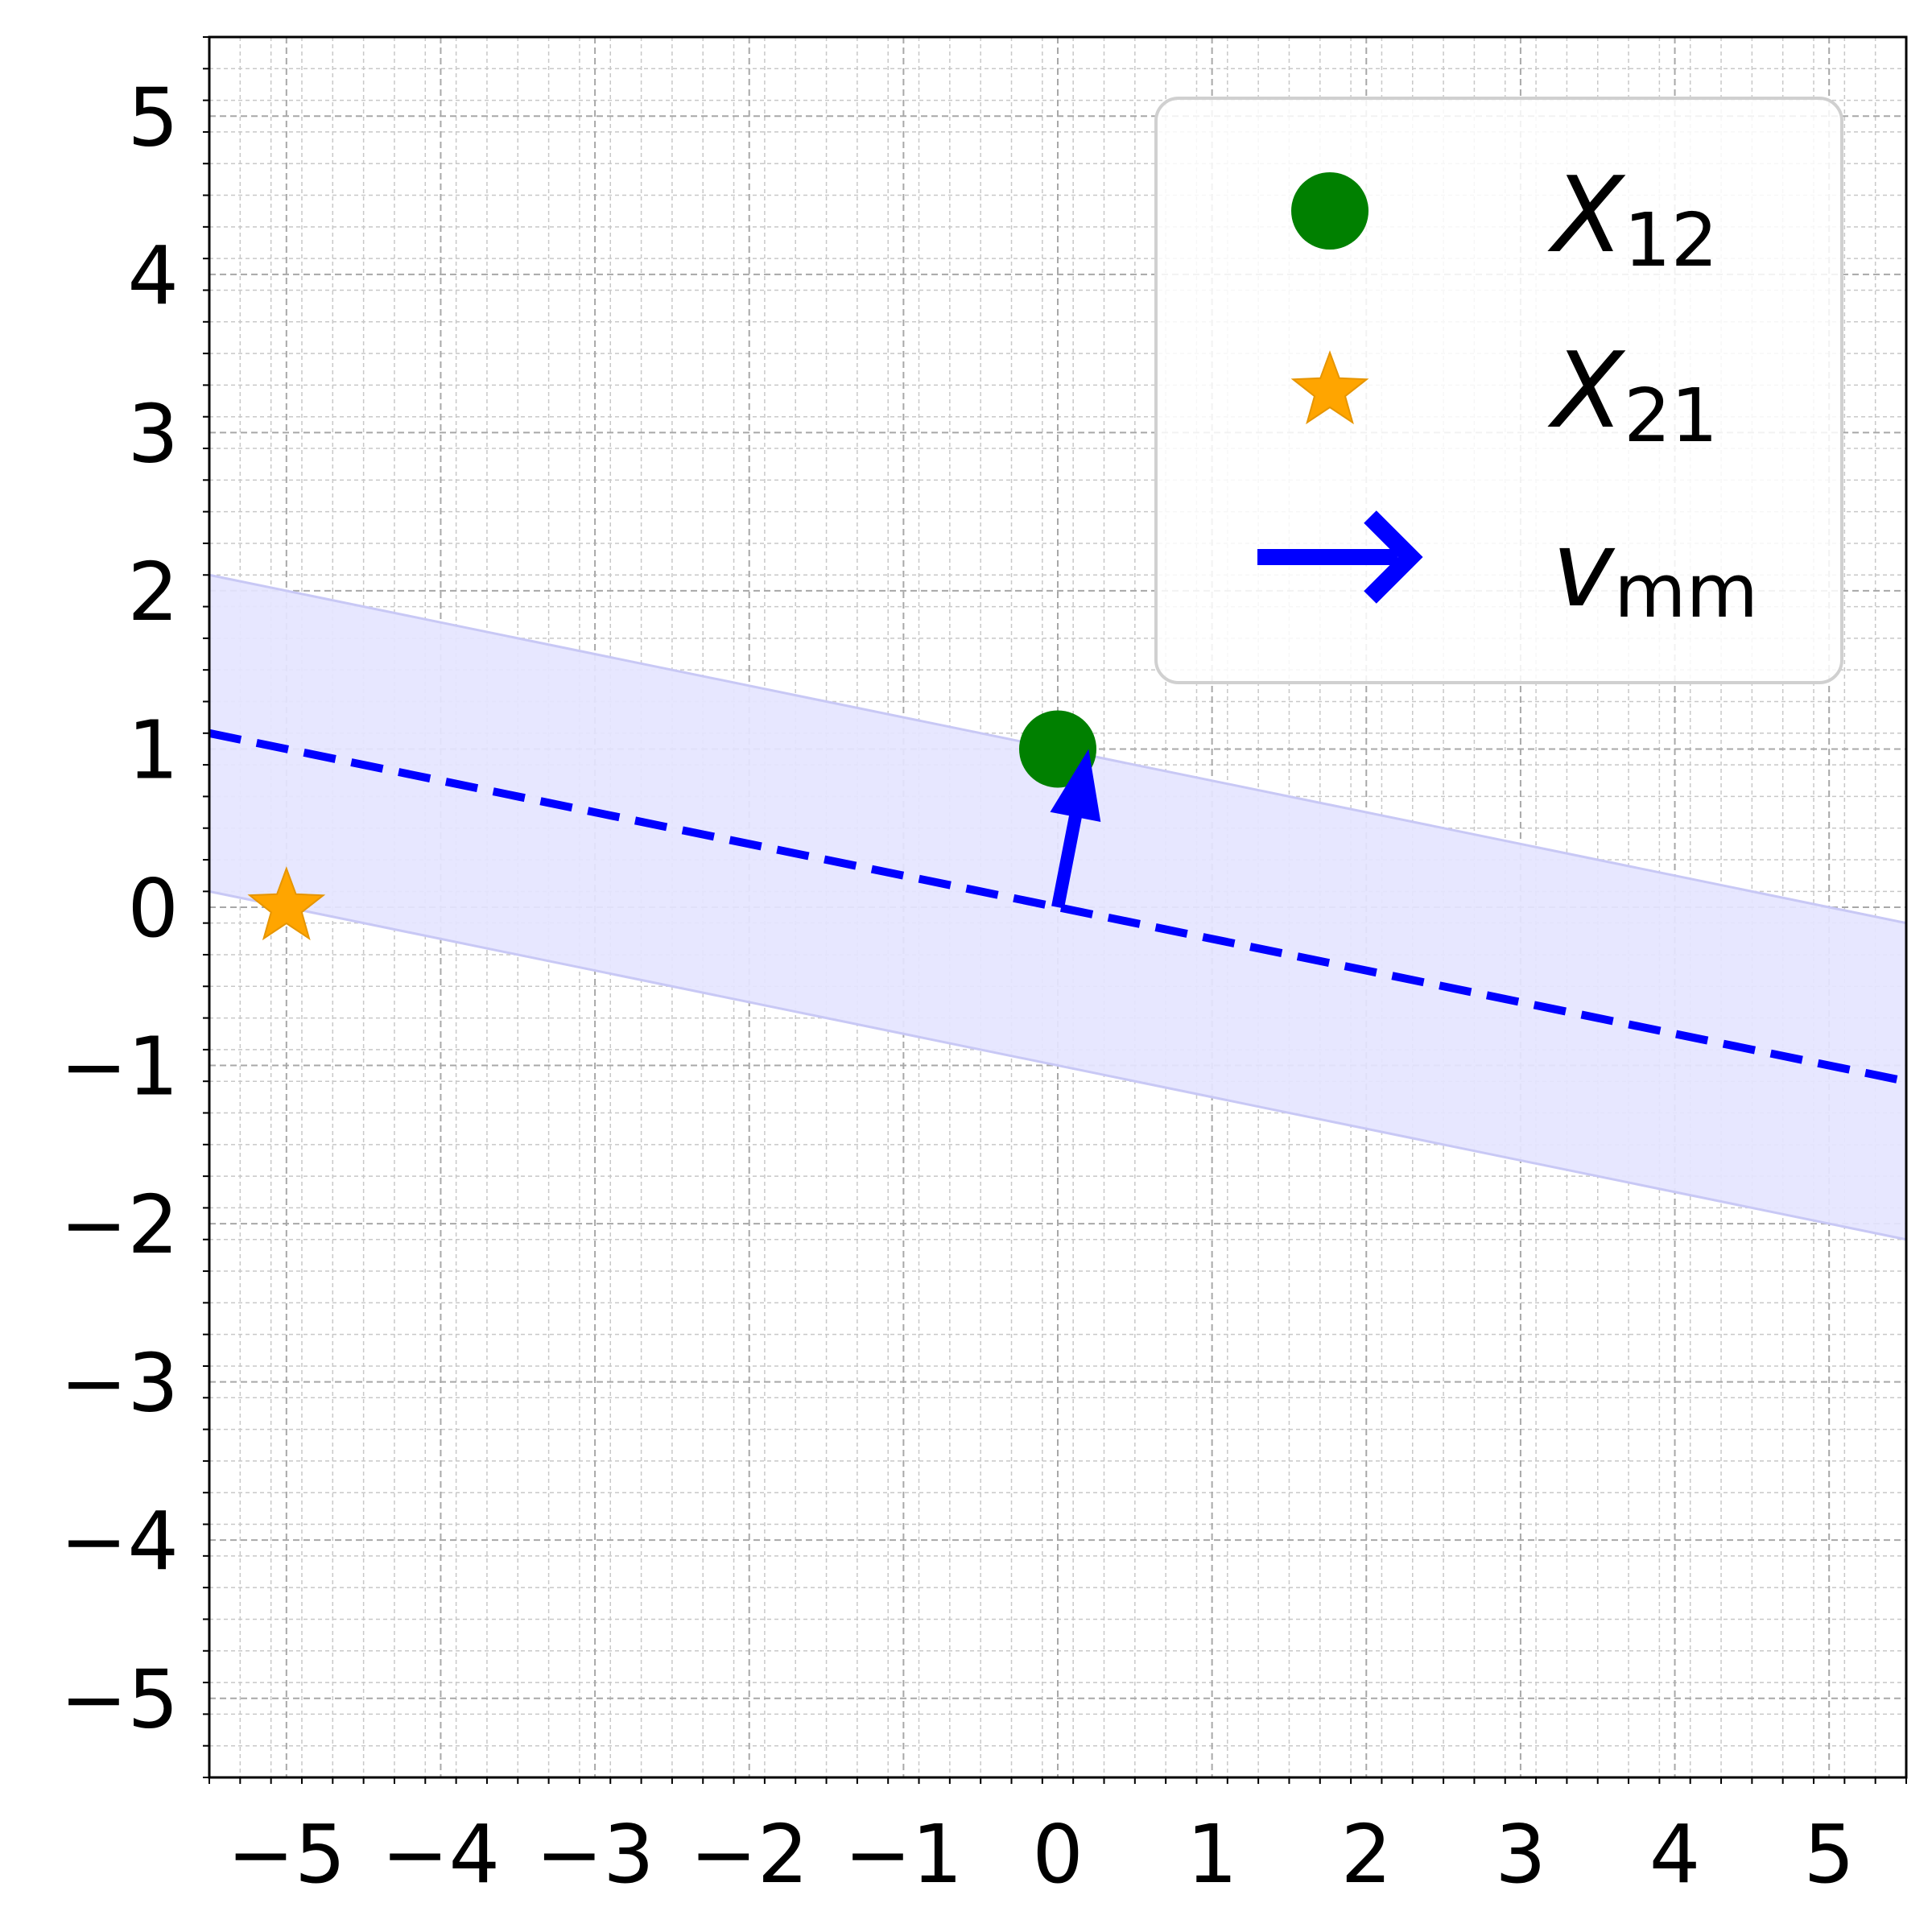 This screenshot has height=1932, width=1932. I want to click on vmm-arrow, so click(1075, 829).